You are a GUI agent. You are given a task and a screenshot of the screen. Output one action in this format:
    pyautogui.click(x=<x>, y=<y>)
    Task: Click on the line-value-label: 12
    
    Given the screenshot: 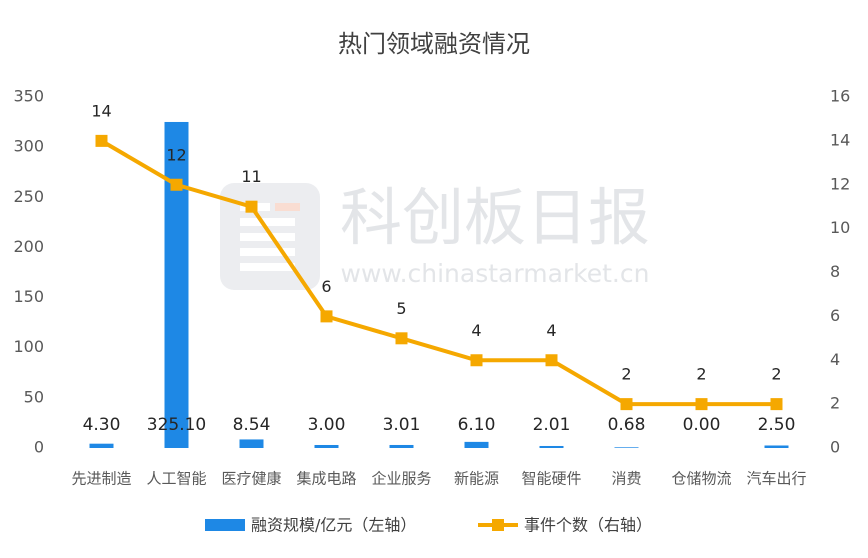 What is the action you would take?
    pyautogui.click(x=176, y=154)
    